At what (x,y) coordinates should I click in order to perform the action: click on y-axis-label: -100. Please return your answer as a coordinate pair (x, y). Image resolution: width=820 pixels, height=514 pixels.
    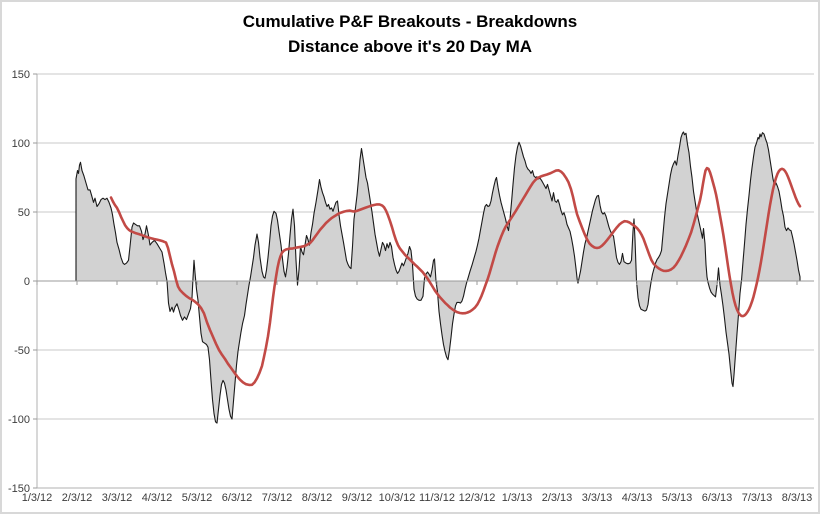
    Looking at the image, I should click on (19, 420).